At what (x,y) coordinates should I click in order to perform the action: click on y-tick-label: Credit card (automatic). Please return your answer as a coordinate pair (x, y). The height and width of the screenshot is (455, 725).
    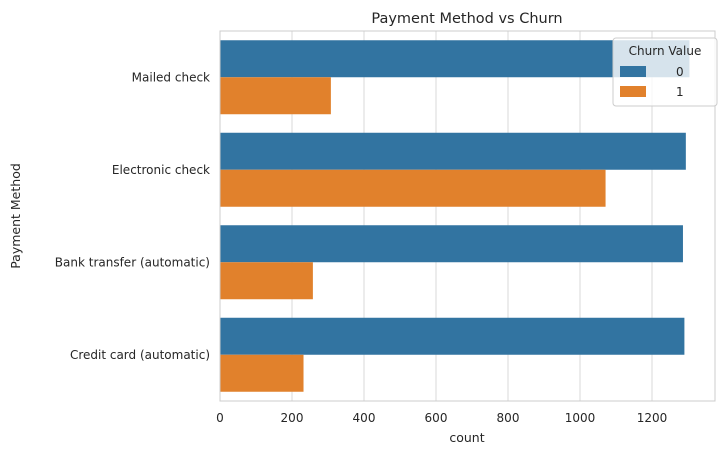
    Looking at the image, I should click on (140, 355).